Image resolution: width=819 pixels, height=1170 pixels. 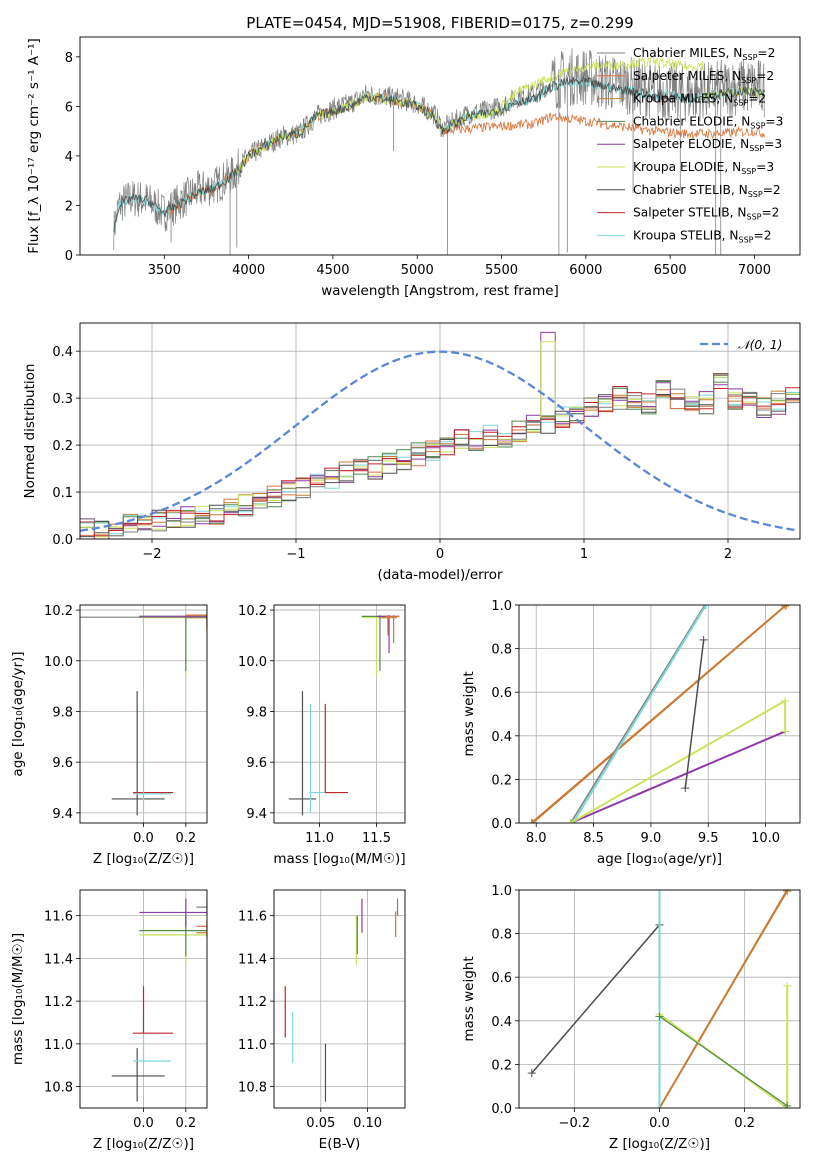 What do you see at coordinates (376, 838) in the screenshot?
I see `x-tick-label: 11.5` at bounding box center [376, 838].